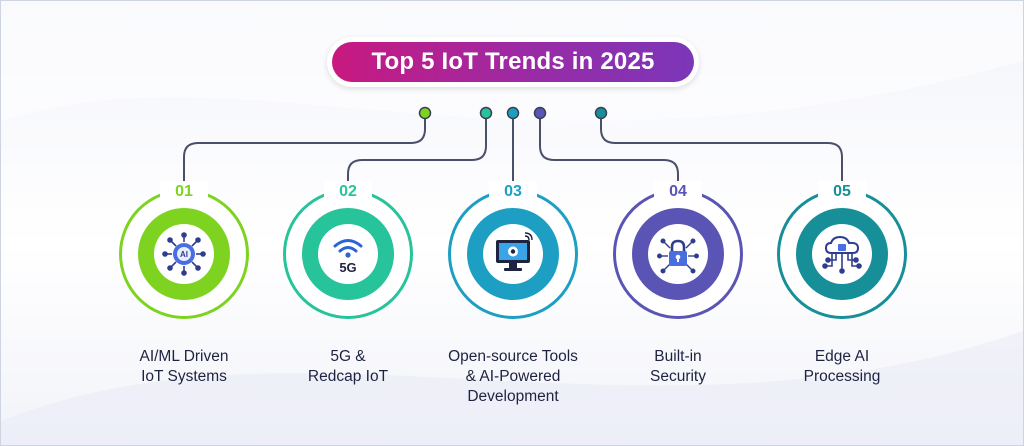  Describe the element at coordinates (842, 376) in the screenshot. I see `trend-label-line: Processing` at that location.